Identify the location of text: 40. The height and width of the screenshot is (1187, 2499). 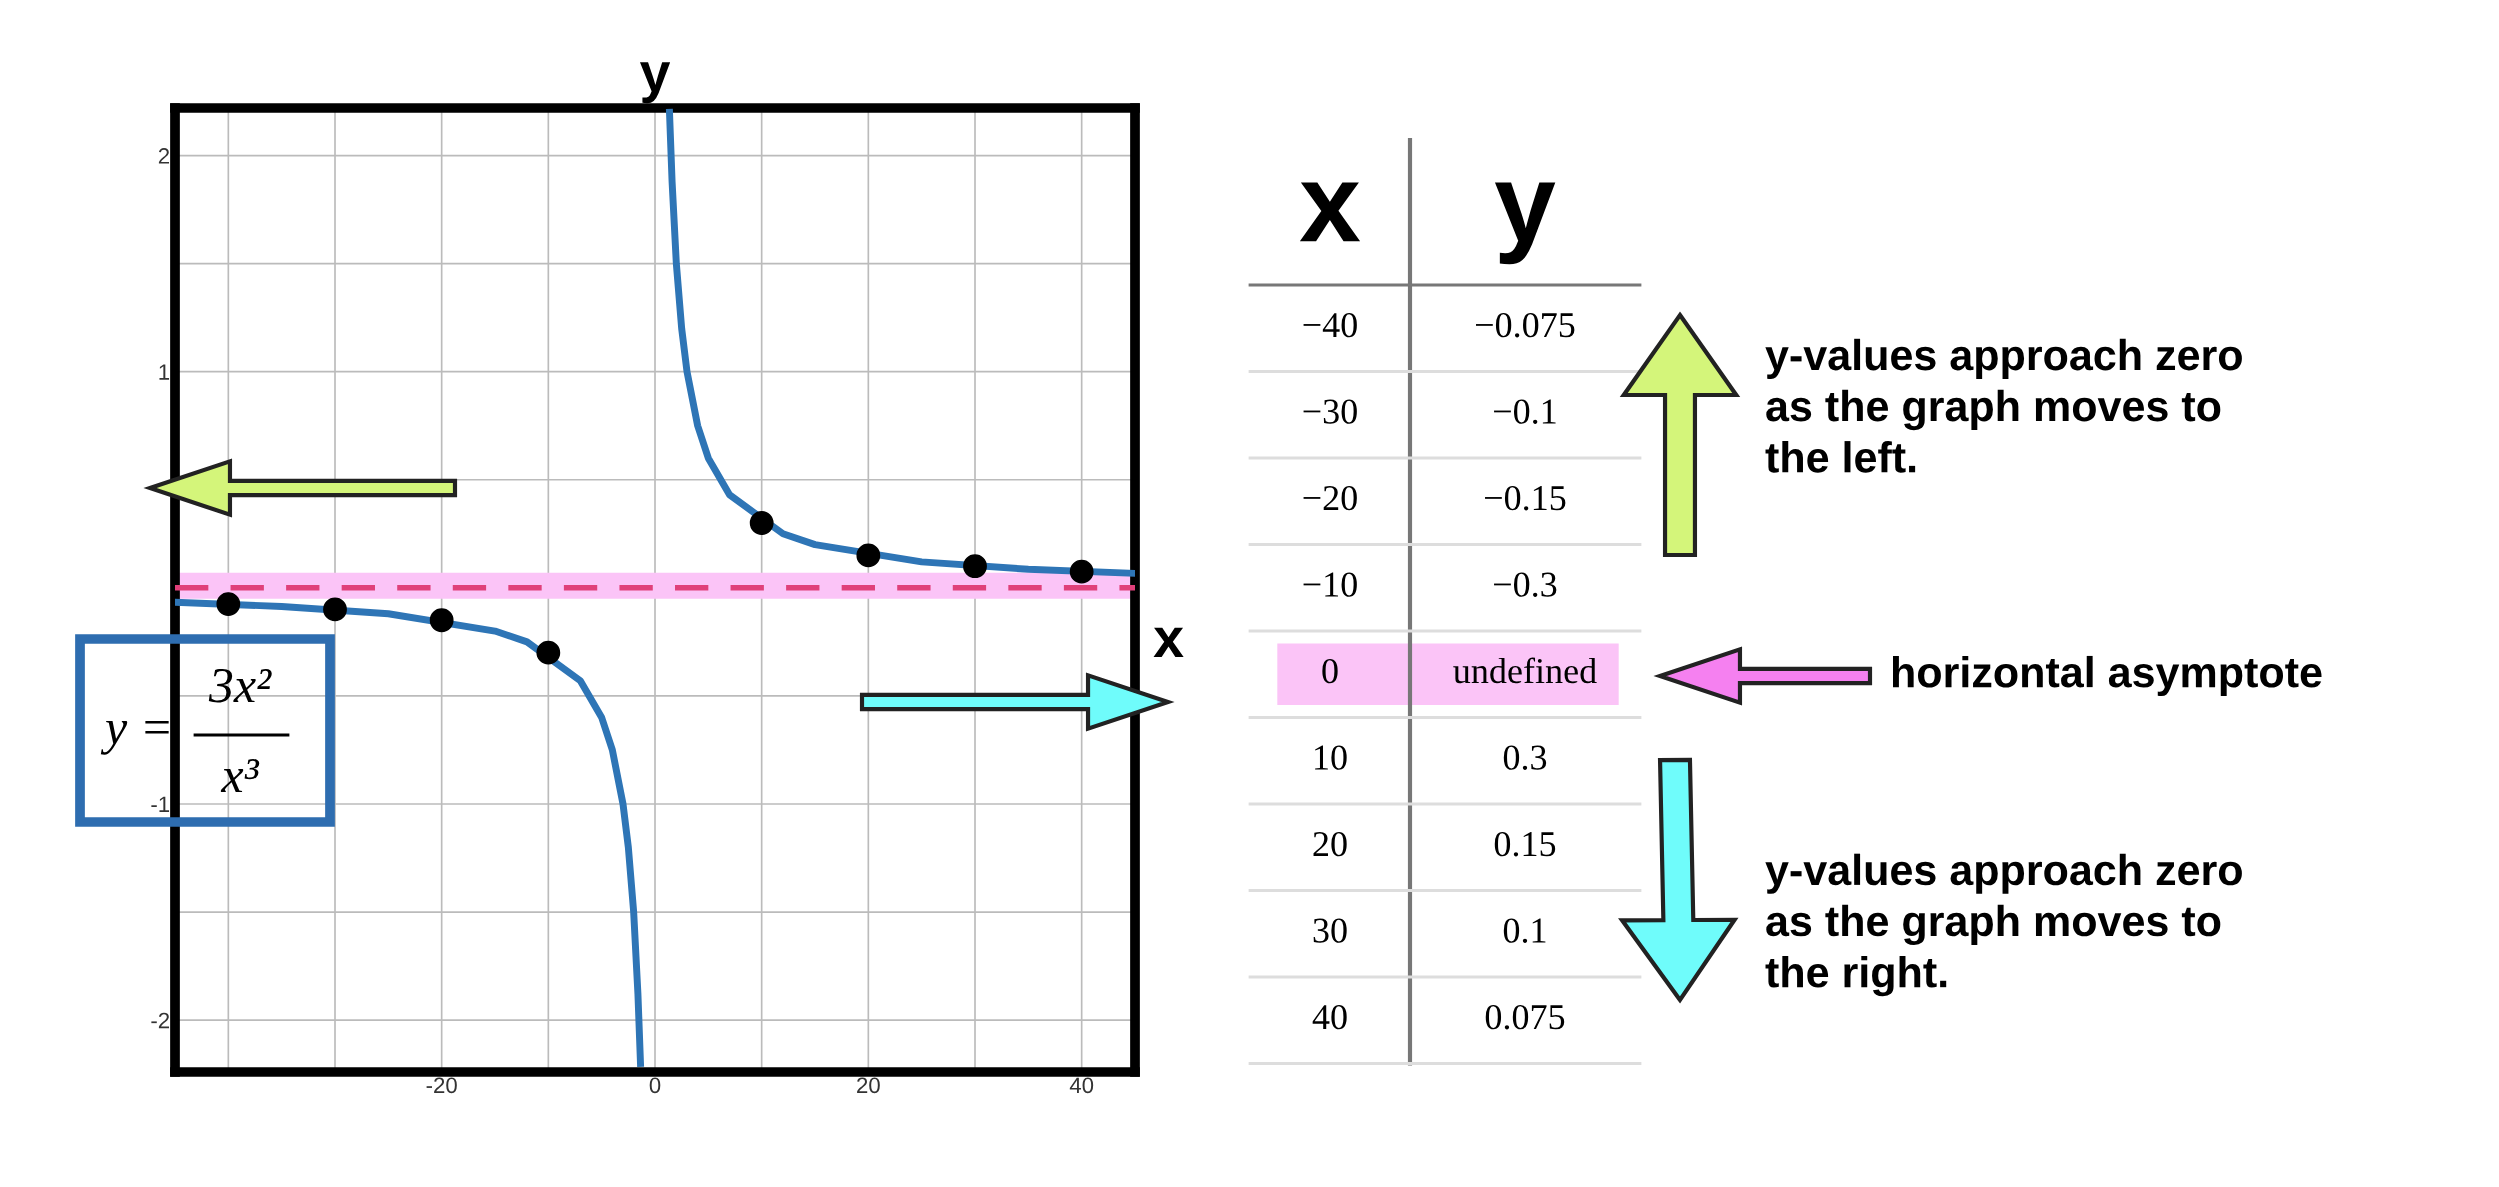
(1329, 1017).